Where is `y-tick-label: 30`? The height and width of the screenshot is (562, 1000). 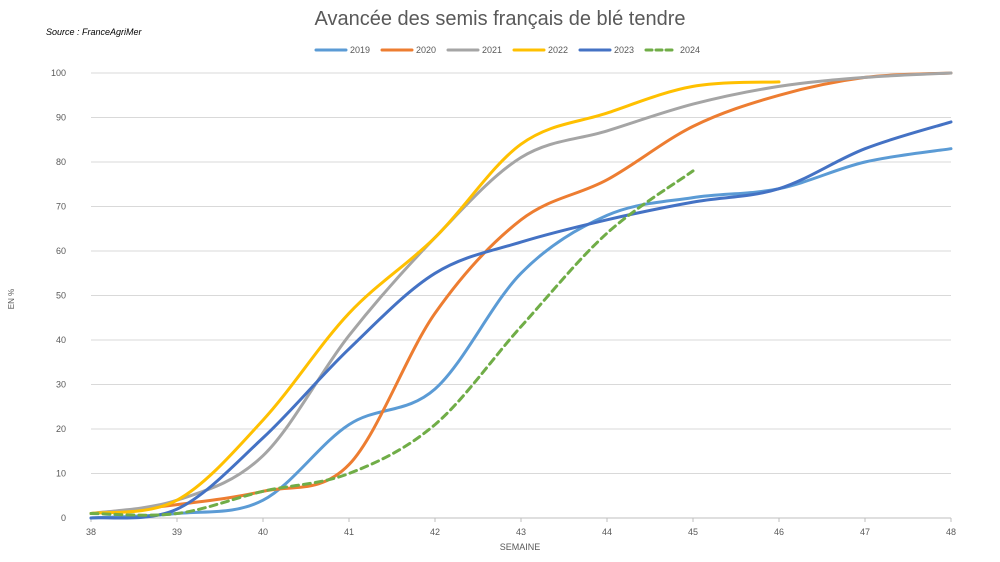 y-tick-label: 30 is located at coordinates (61, 385).